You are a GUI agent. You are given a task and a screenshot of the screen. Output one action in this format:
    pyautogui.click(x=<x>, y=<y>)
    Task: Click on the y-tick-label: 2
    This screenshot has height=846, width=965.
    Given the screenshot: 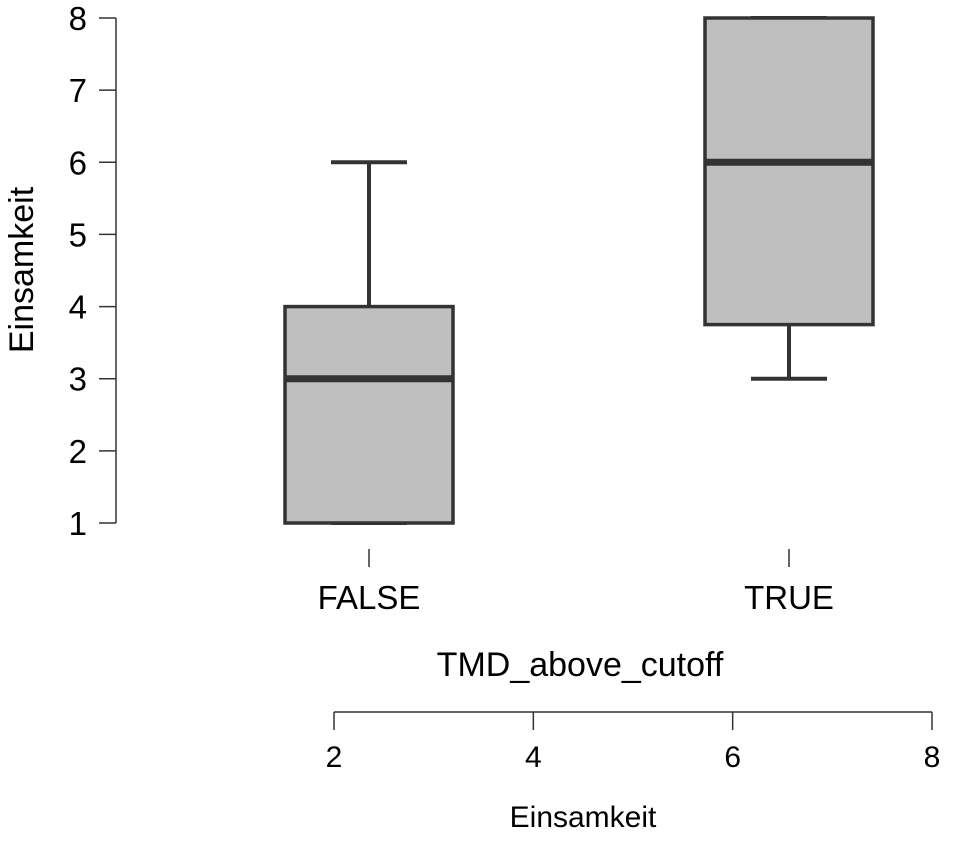 What is the action you would take?
    pyautogui.click(x=78, y=451)
    